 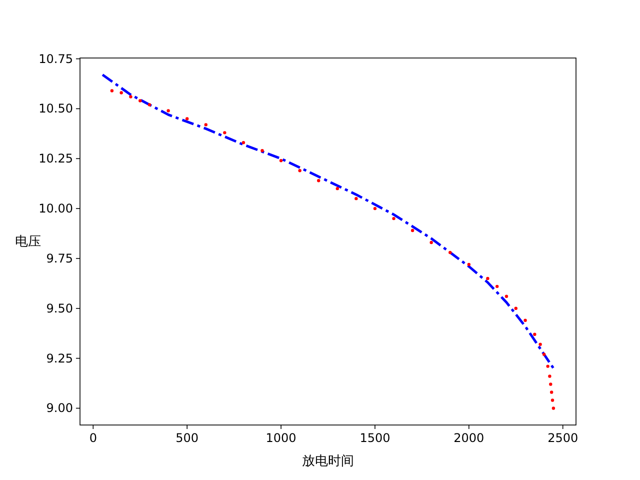 I want to click on y-tick-label: 9.00, so click(x=59, y=408).